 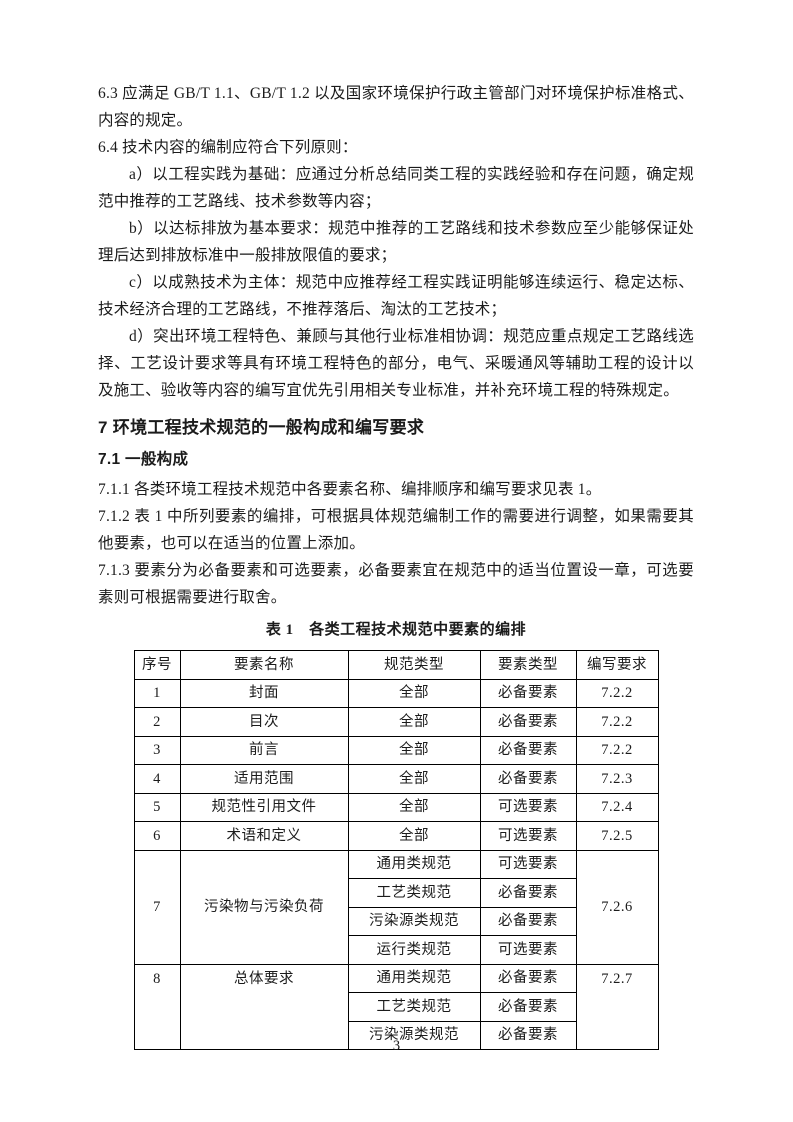 I want to click on table-row: 2 目次 全部 必备要素 7.2.2, so click(x=396, y=722).